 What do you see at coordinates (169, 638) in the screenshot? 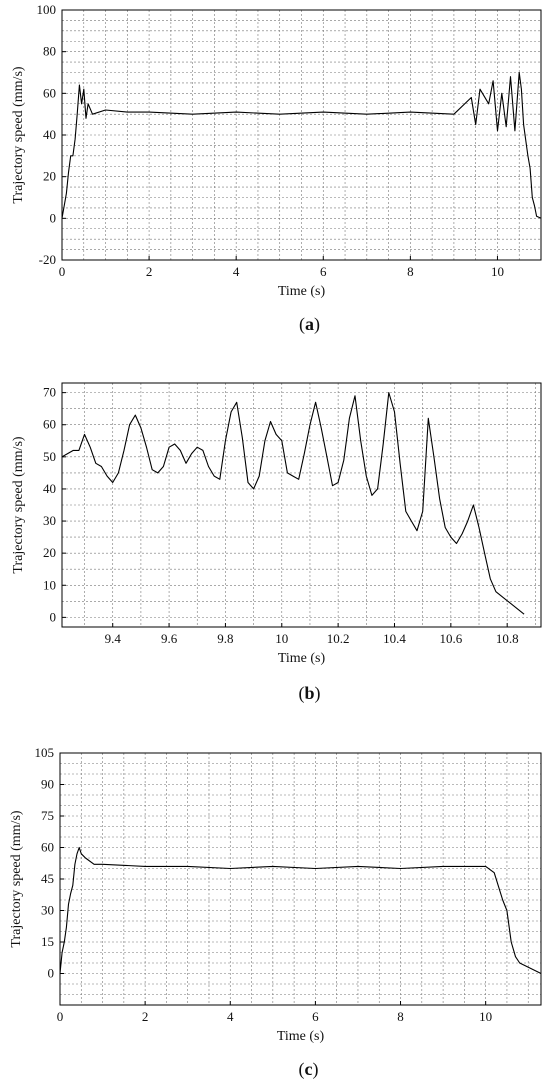
I see `x-tick-label: 9.6` at bounding box center [169, 638].